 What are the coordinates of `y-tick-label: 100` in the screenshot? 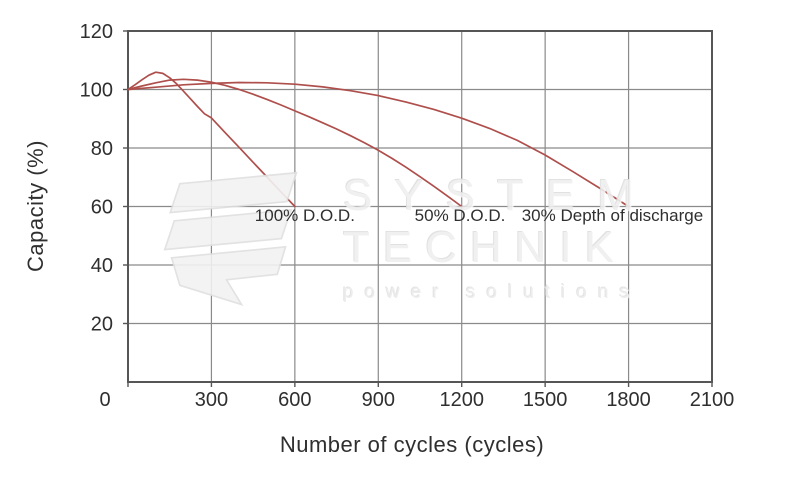 It's located at (96, 91).